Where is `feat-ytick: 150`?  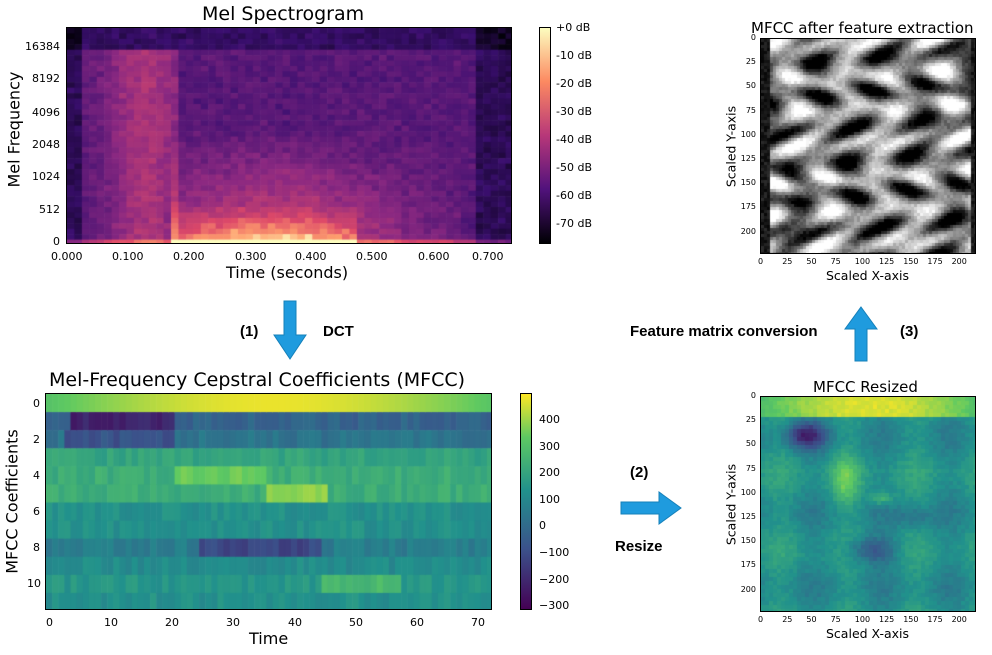
feat-ytick: 150 is located at coordinates (748, 183).